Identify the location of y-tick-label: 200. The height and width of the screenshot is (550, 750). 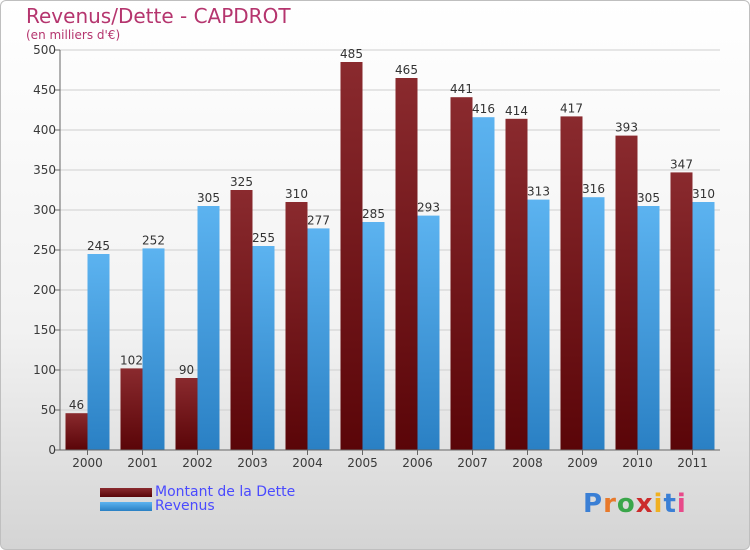
(44, 290).